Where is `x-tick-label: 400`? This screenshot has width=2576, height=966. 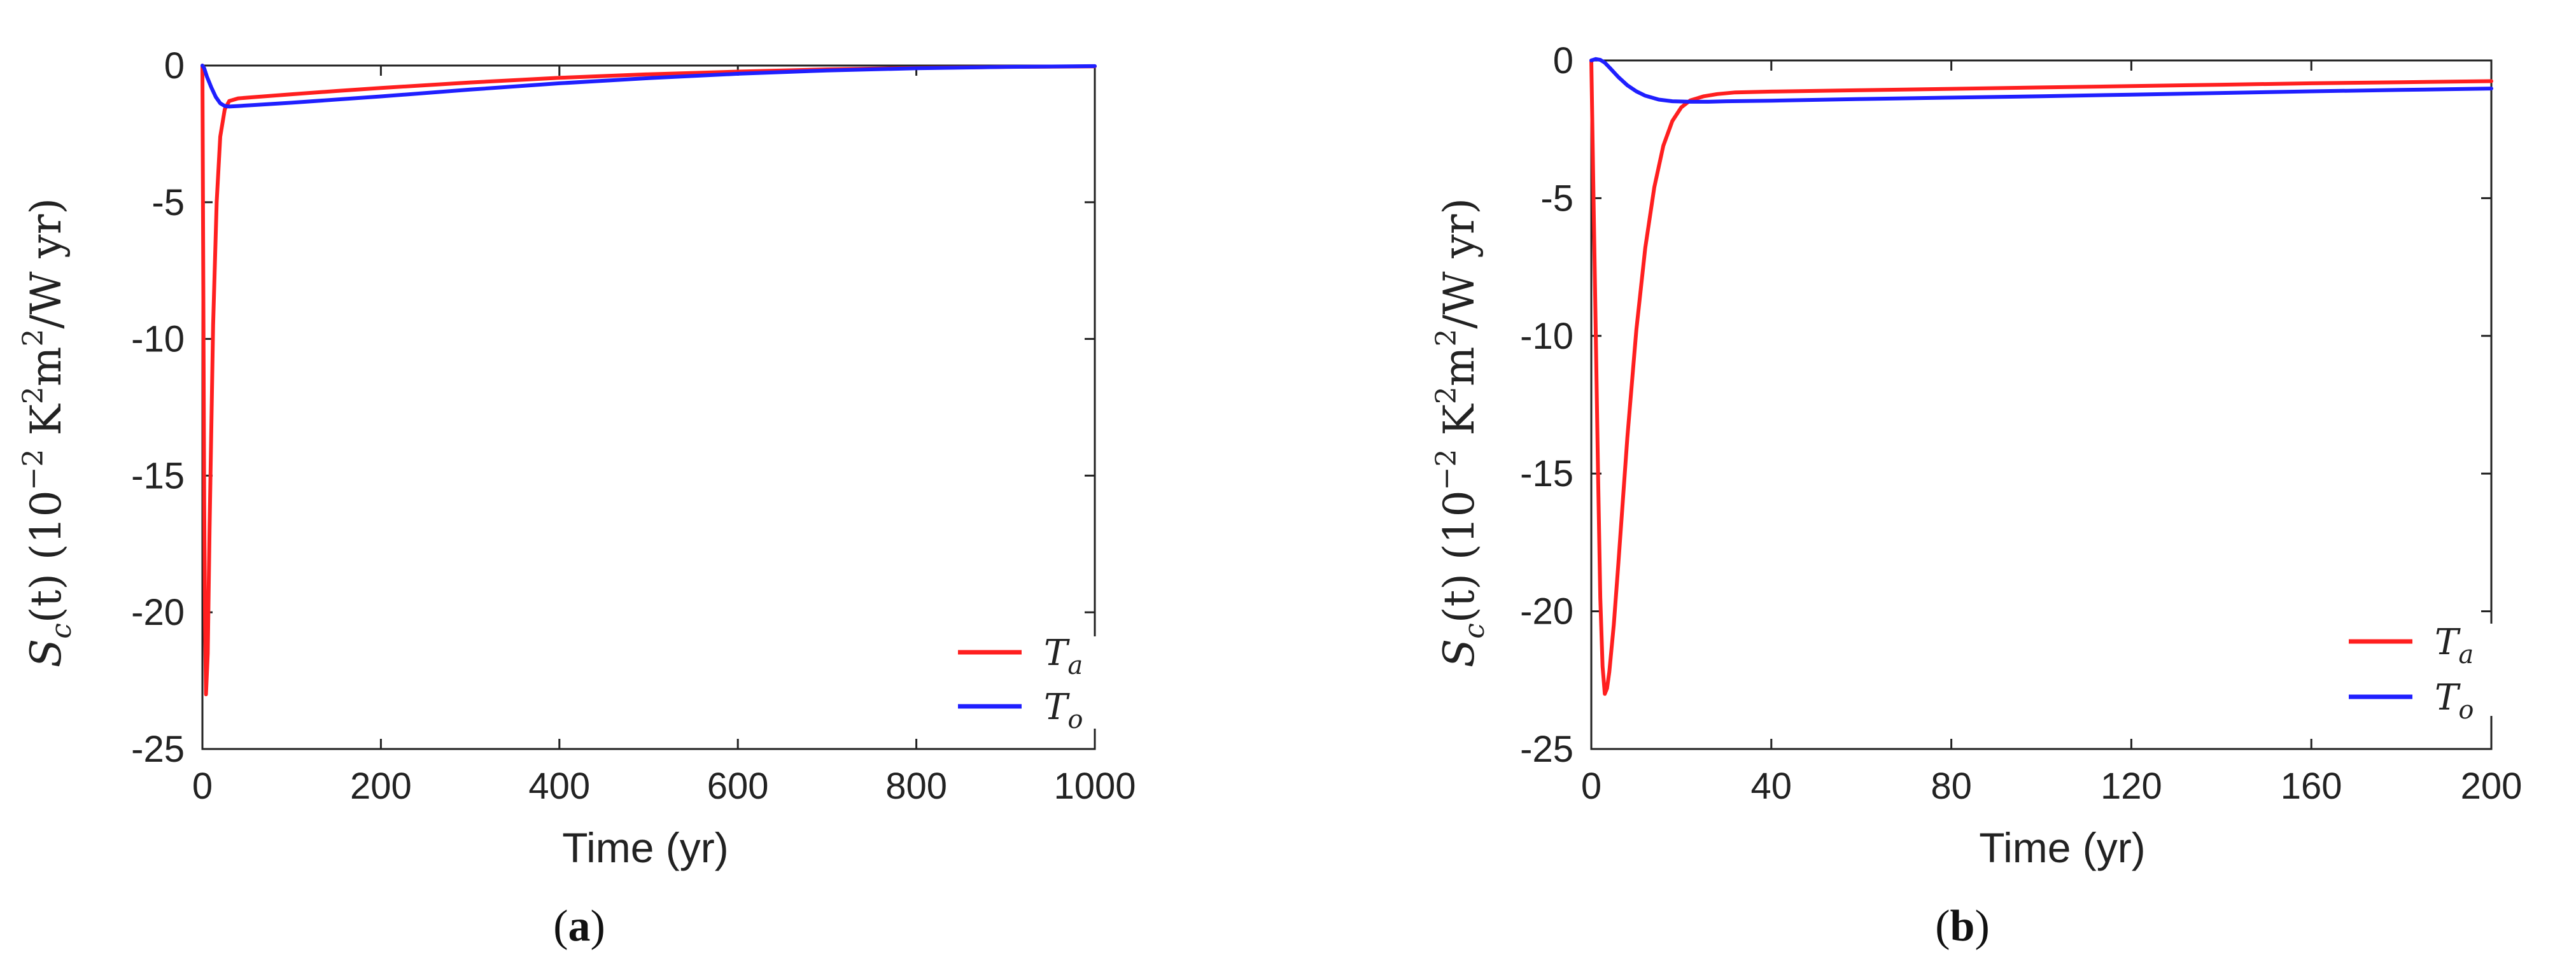 x-tick-label: 400 is located at coordinates (559, 786).